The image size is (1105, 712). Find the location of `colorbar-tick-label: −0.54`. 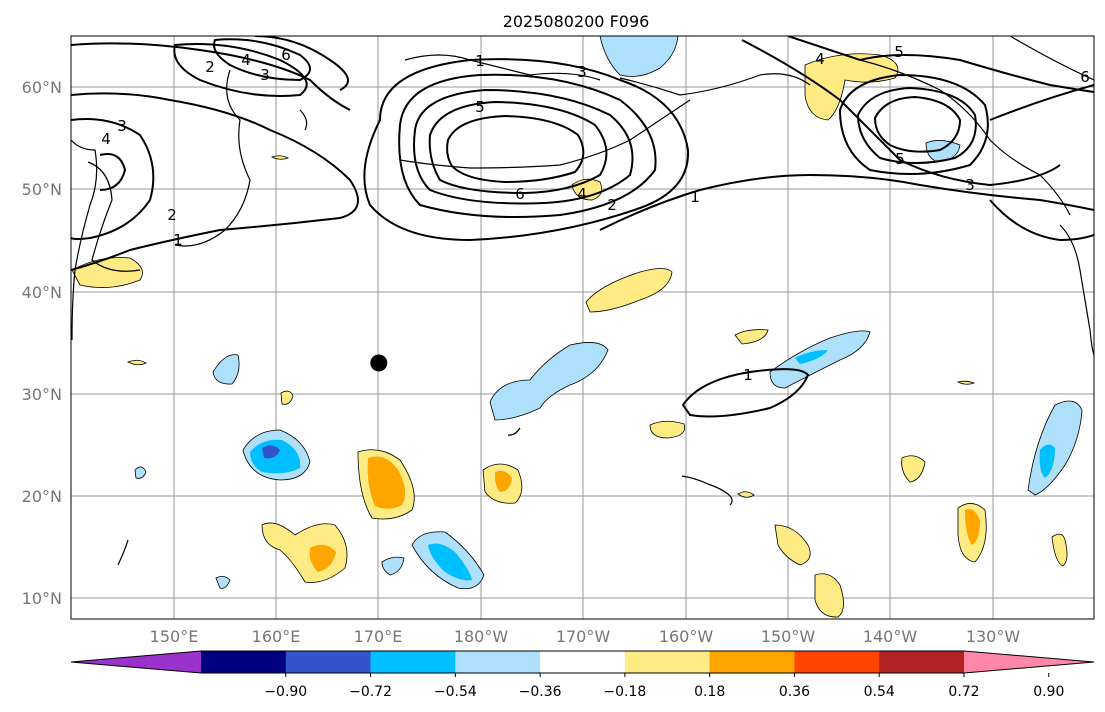

colorbar-tick-label: −0.54 is located at coordinates (455, 692).